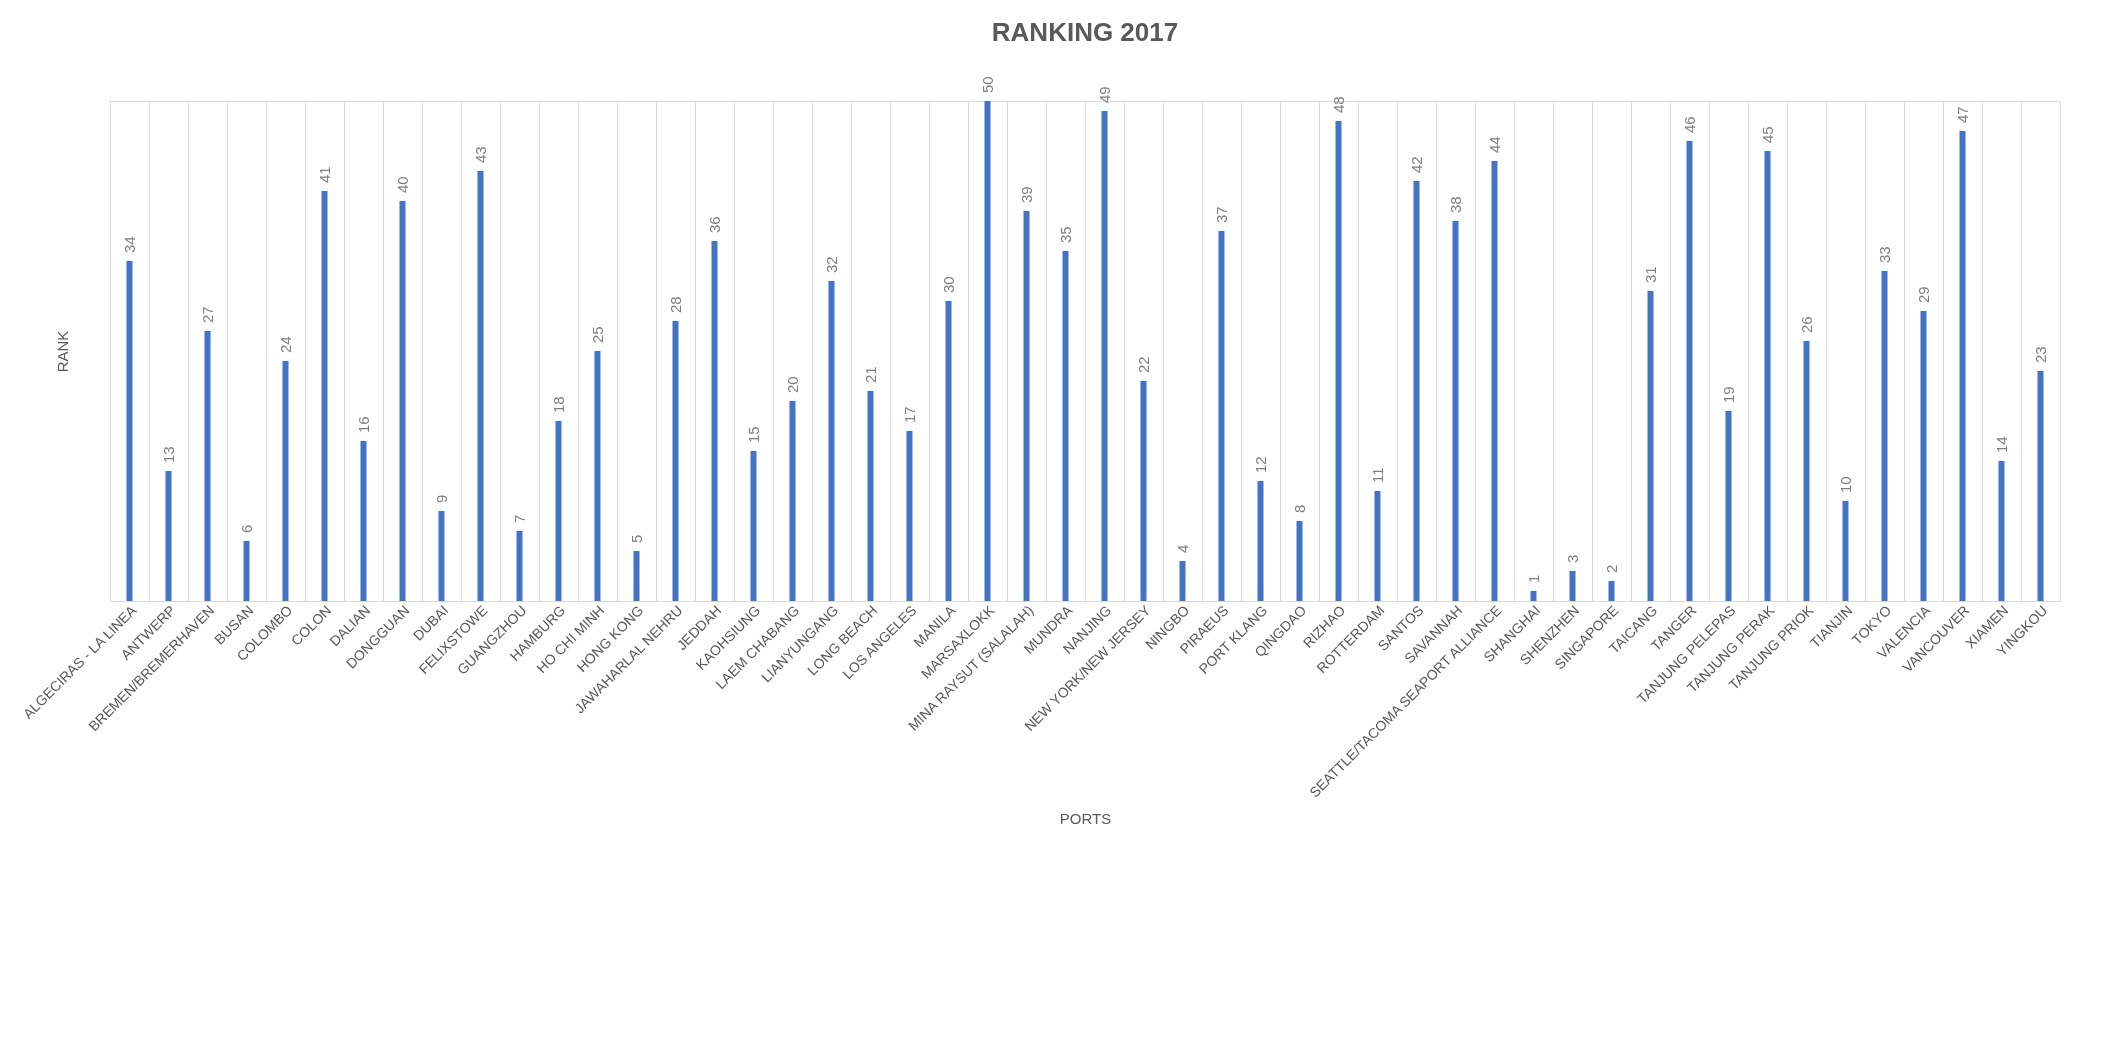  What do you see at coordinates (831, 264) in the screenshot?
I see `data-label: 32` at bounding box center [831, 264].